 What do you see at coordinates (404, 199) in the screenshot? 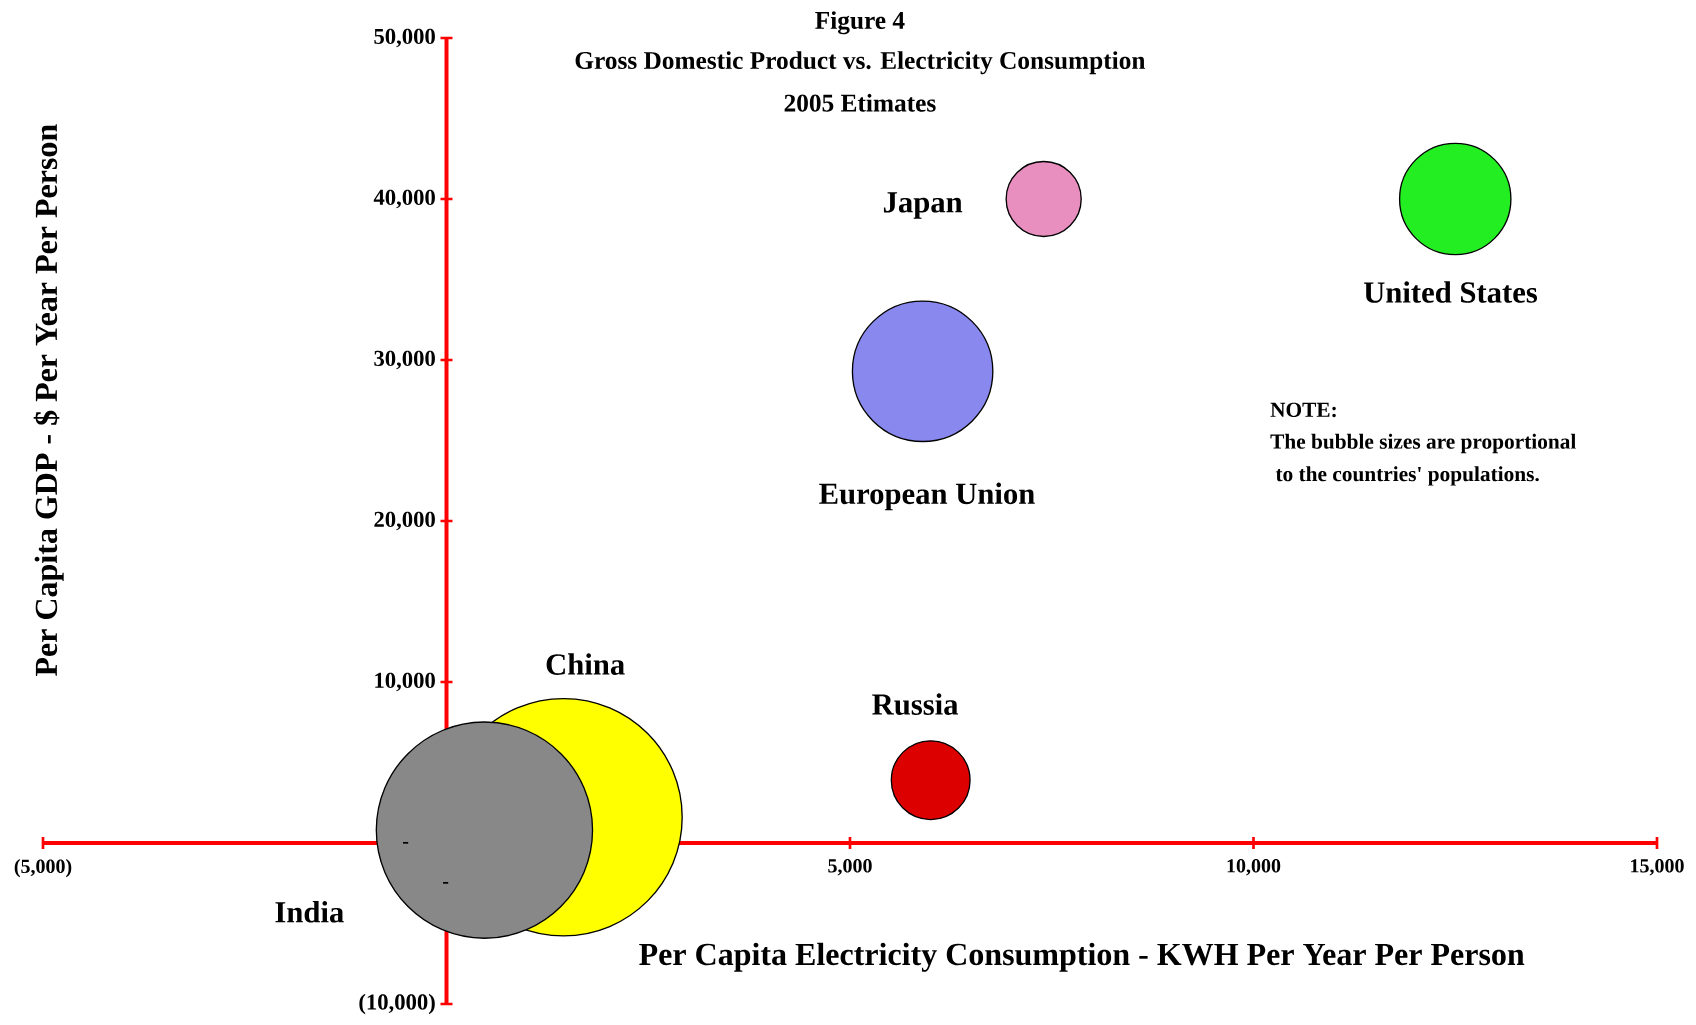
I see `y-tick-label: 40,000` at bounding box center [404, 199].